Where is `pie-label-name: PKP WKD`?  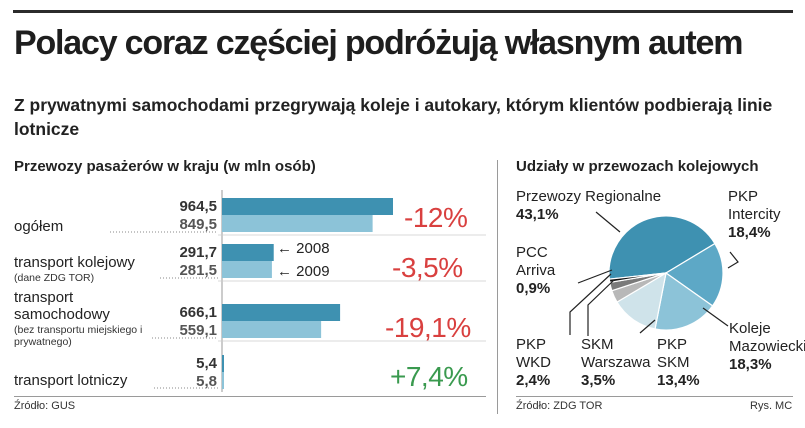 pie-label-name: PKP WKD is located at coordinates (533, 353).